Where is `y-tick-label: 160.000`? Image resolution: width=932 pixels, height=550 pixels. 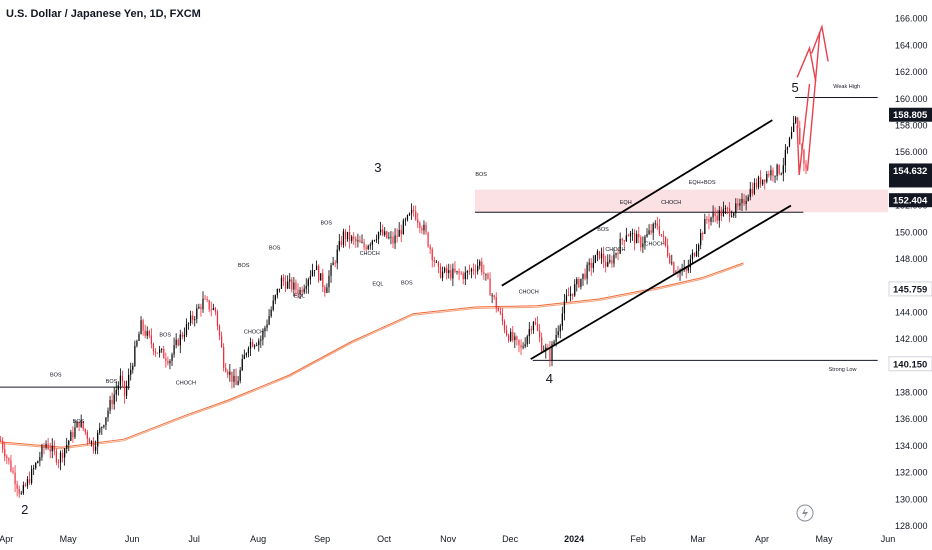 y-tick-label: 160.000 is located at coordinates (911, 99).